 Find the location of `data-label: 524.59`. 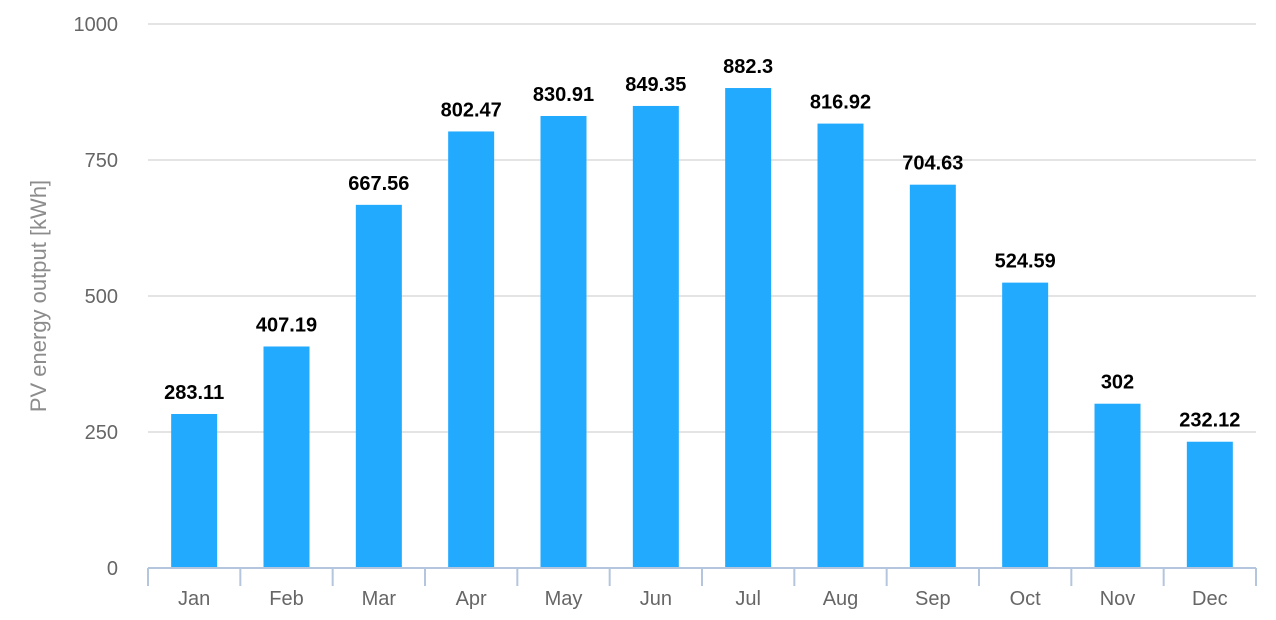

data-label: 524.59 is located at coordinates (1025, 262).